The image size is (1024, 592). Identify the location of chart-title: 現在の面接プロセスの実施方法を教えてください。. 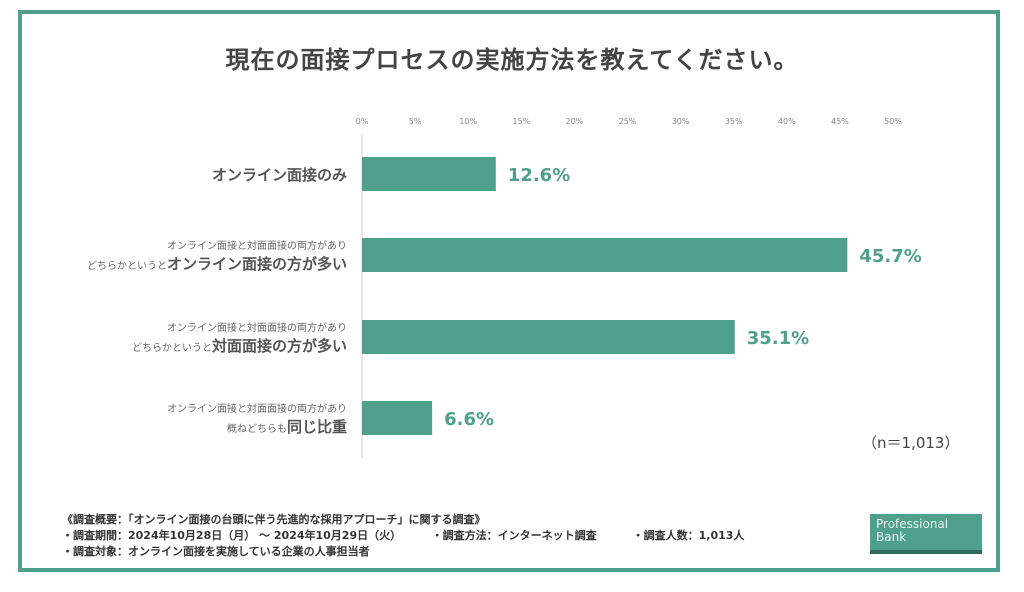
(512, 60).